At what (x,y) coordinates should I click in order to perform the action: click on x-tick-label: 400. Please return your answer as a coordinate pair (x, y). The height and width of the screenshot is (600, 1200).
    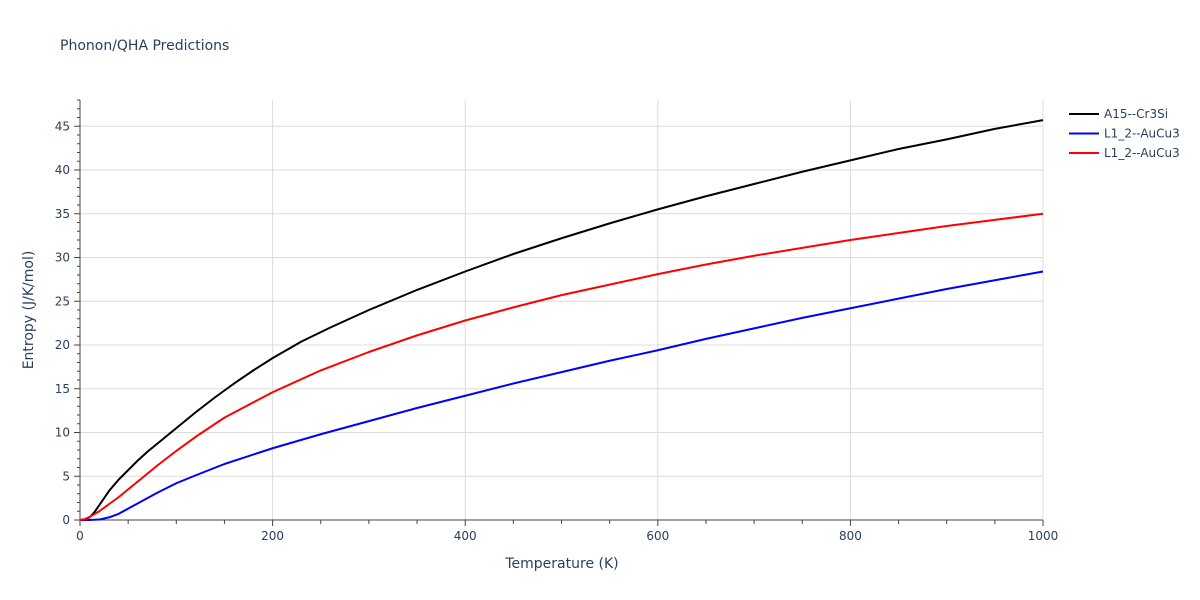
    Looking at the image, I should click on (465, 536).